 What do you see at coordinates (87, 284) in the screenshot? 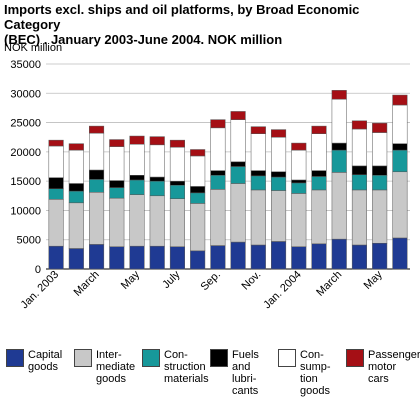
I see `x-tick-label: March` at bounding box center [87, 284].